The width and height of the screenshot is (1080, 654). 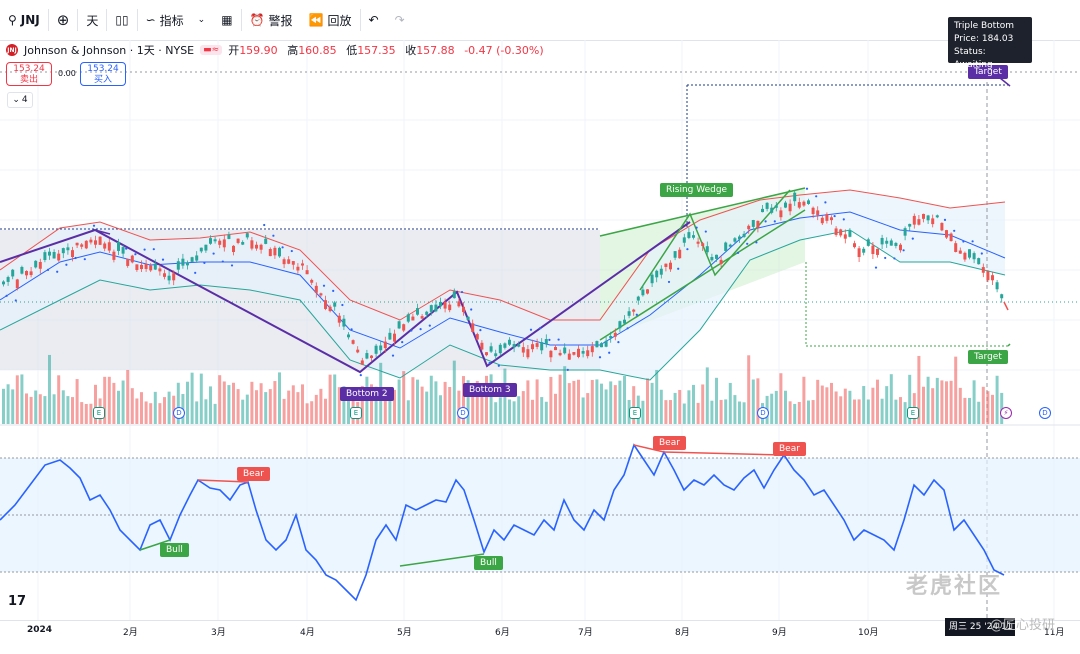 What do you see at coordinates (669, 443) in the screenshot?
I see `bear-label-2: Bear` at bounding box center [669, 443].